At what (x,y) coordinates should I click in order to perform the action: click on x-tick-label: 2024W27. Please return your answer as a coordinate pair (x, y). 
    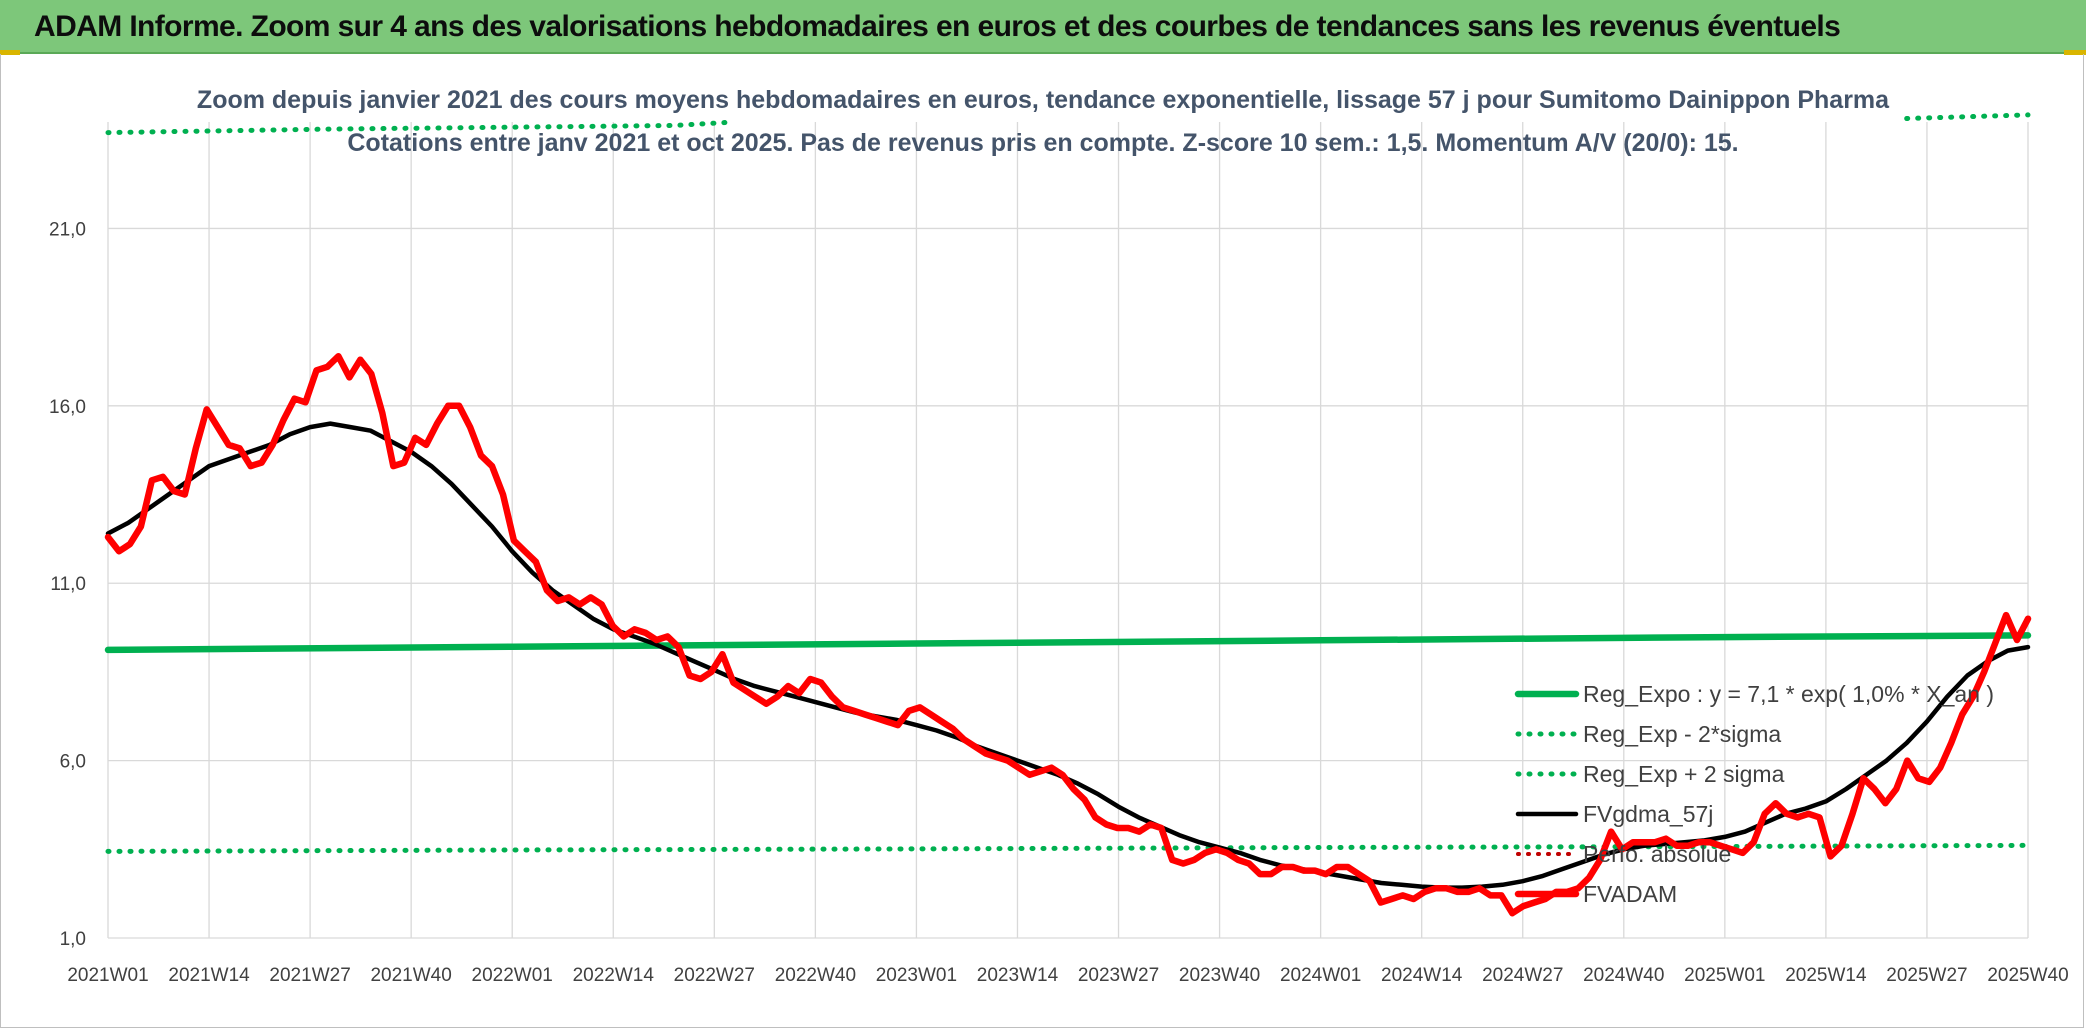
    Looking at the image, I should click on (1522, 975).